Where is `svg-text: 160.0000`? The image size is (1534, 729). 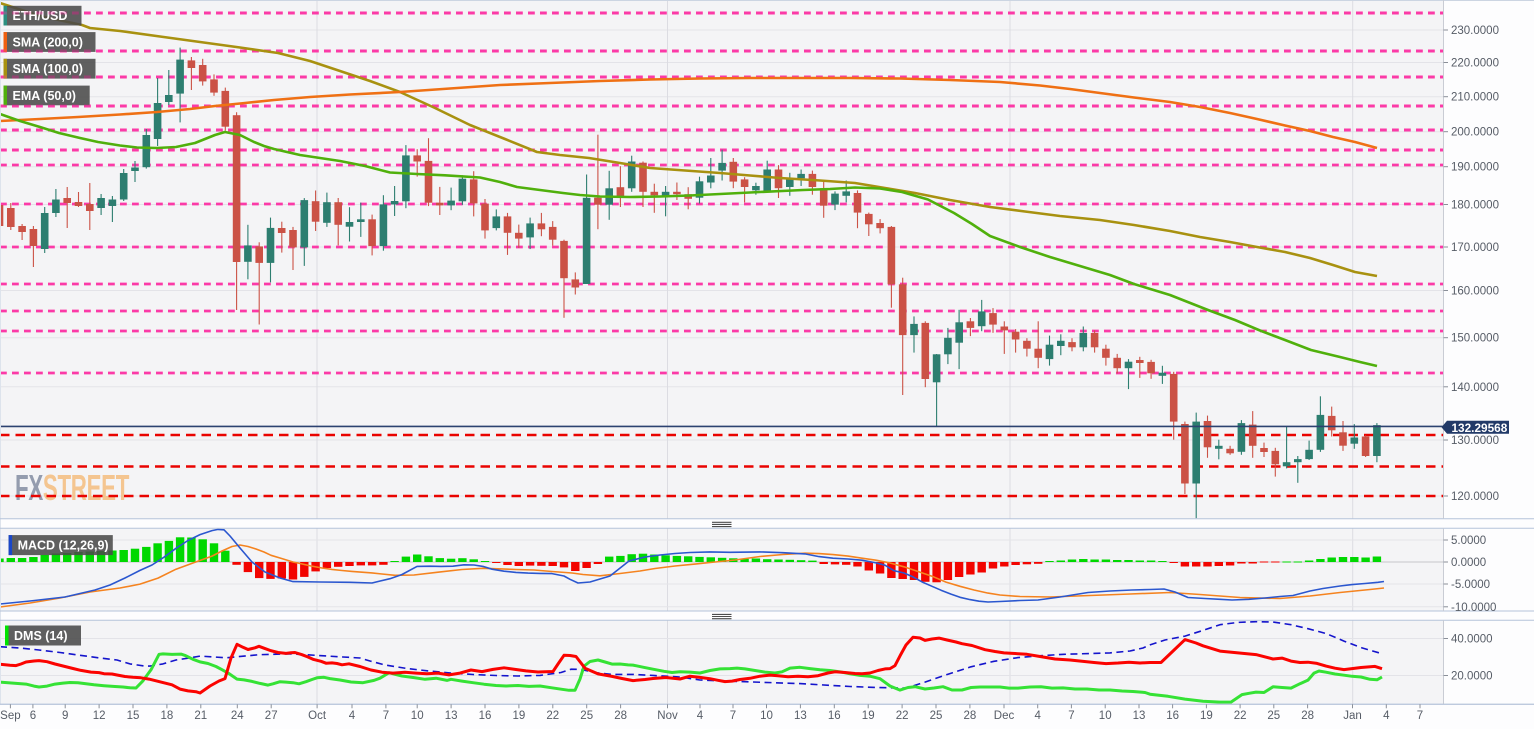 svg-text: 160.0000 is located at coordinates (1475, 292).